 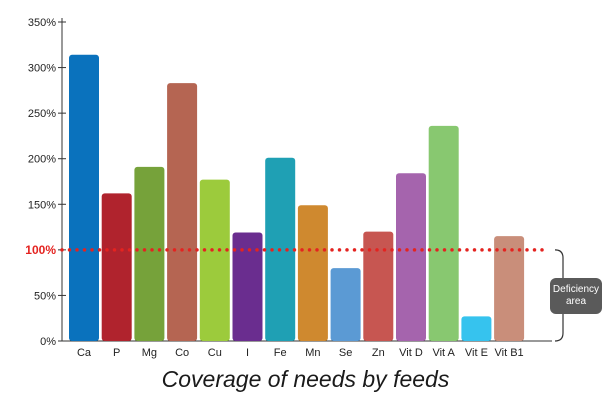 What do you see at coordinates (48, 342) in the screenshot?
I see `y-tick-label: 0%` at bounding box center [48, 342].